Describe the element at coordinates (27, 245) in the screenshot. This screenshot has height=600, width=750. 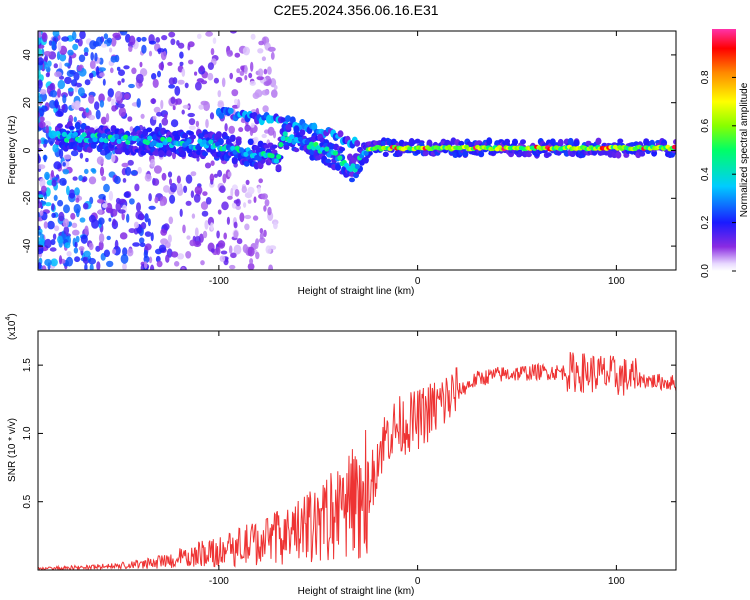
I see `y-tick-label: -40` at that location.